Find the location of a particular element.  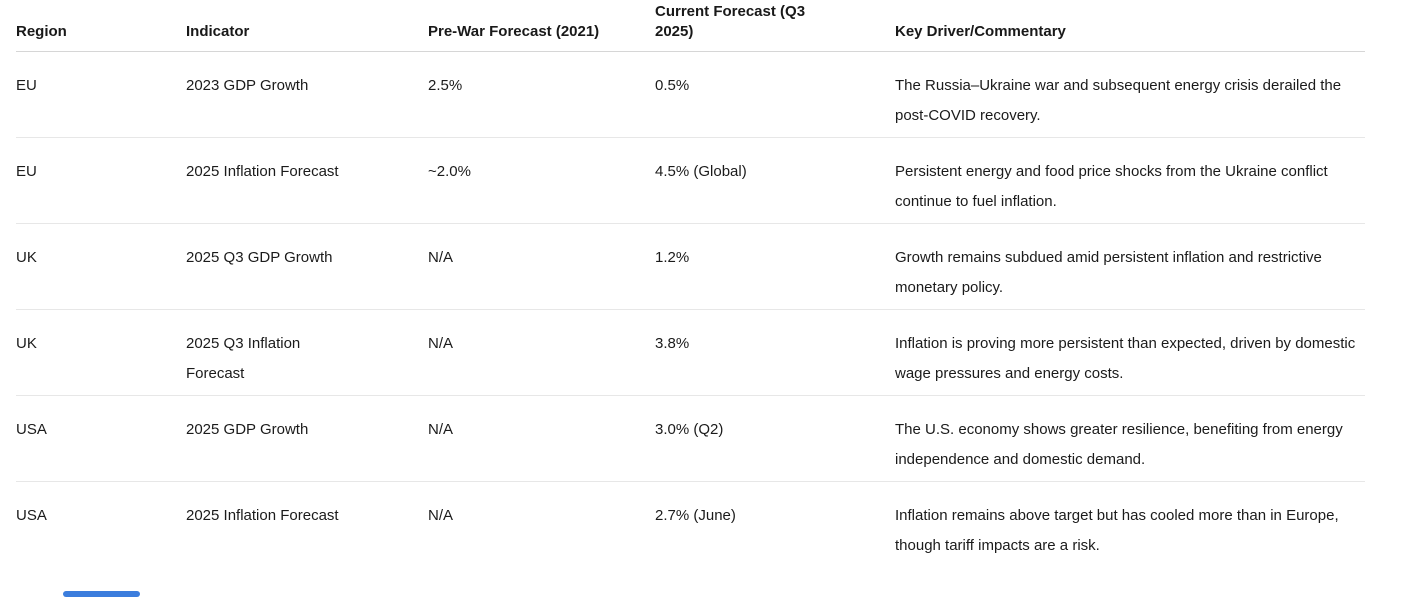

cell-current: 3.8% is located at coordinates (775, 352).